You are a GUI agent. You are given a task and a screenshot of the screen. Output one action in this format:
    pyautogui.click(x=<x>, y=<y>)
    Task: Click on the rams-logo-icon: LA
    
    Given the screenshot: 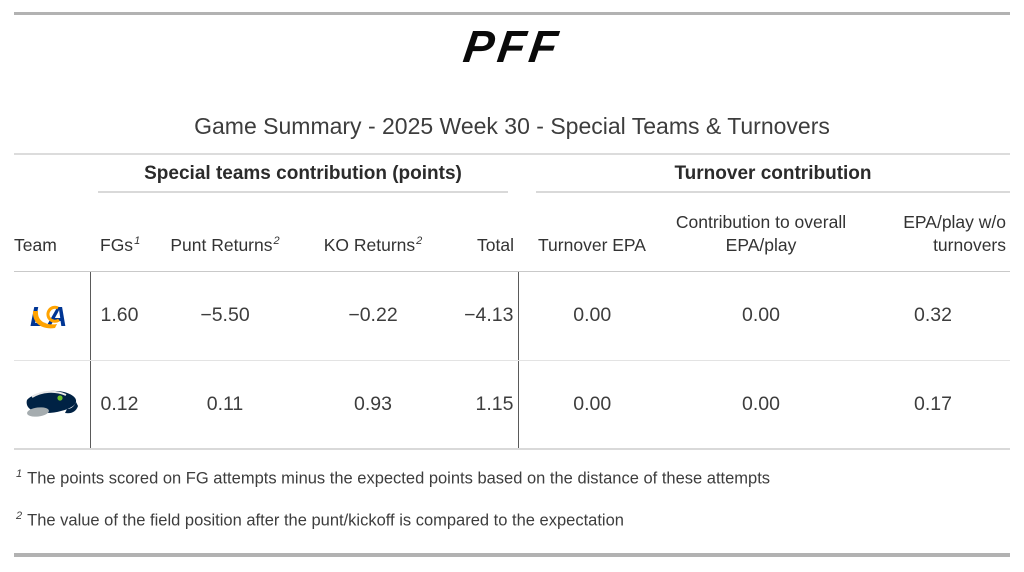 What is the action you would take?
    pyautogui.click(x=48, y=316)
    